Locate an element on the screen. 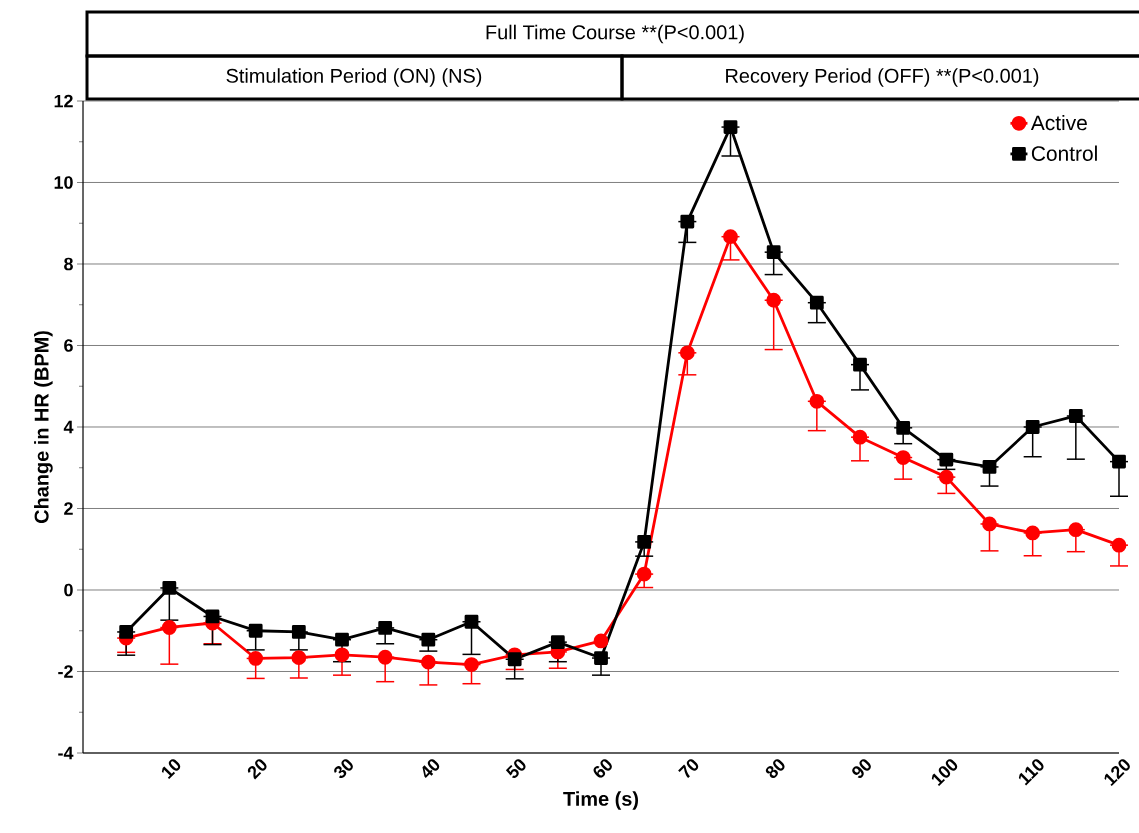 The image size is (1139, 833). x-tick-label: 40 is located at coordinates (431, 768).